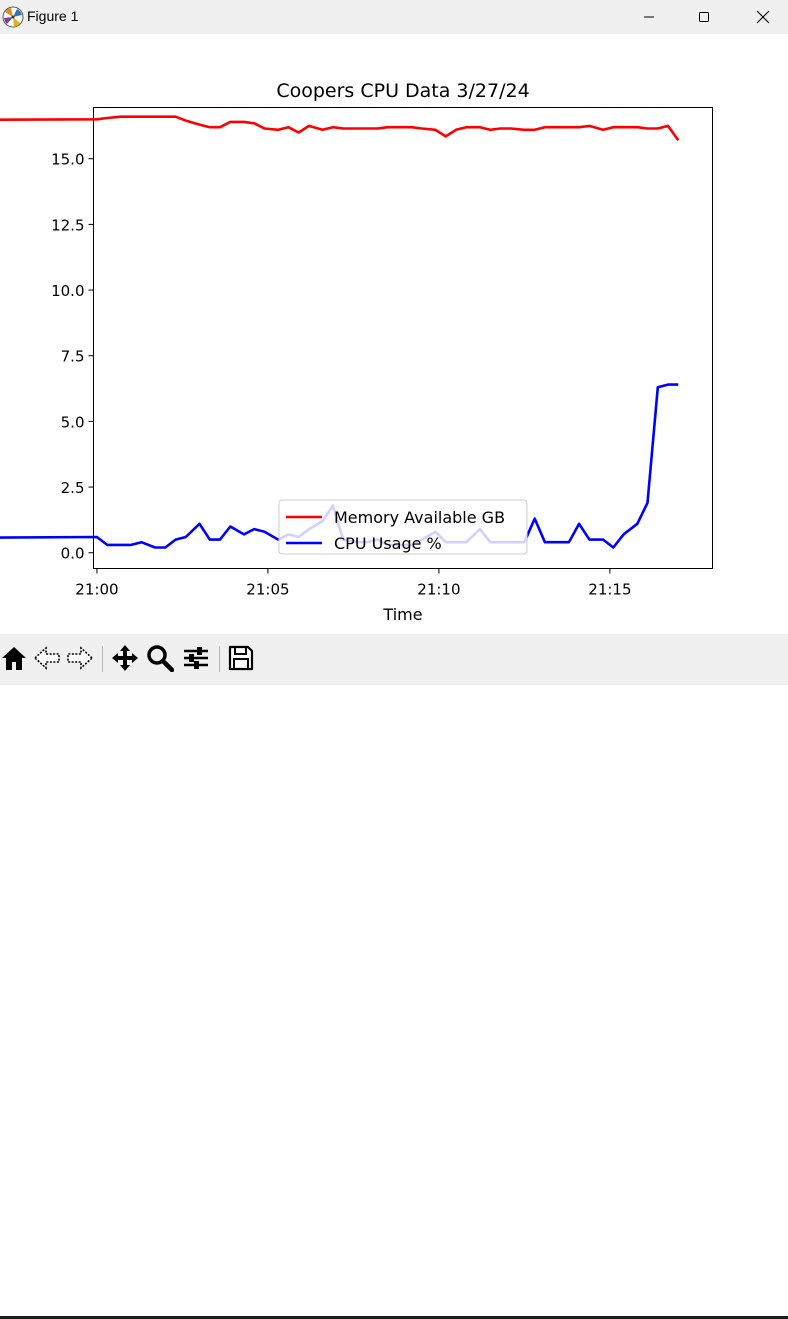 The width and height of the screenshot is (788, 1319). I want to click on close-icon, so click(763, 17).